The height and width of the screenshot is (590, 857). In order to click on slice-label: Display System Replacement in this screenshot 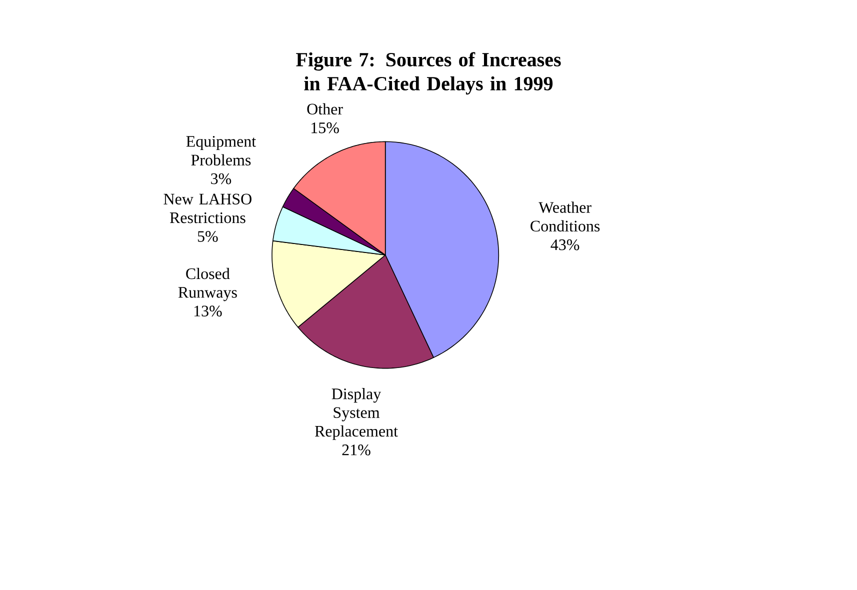, I will do `click(356, 414)`.